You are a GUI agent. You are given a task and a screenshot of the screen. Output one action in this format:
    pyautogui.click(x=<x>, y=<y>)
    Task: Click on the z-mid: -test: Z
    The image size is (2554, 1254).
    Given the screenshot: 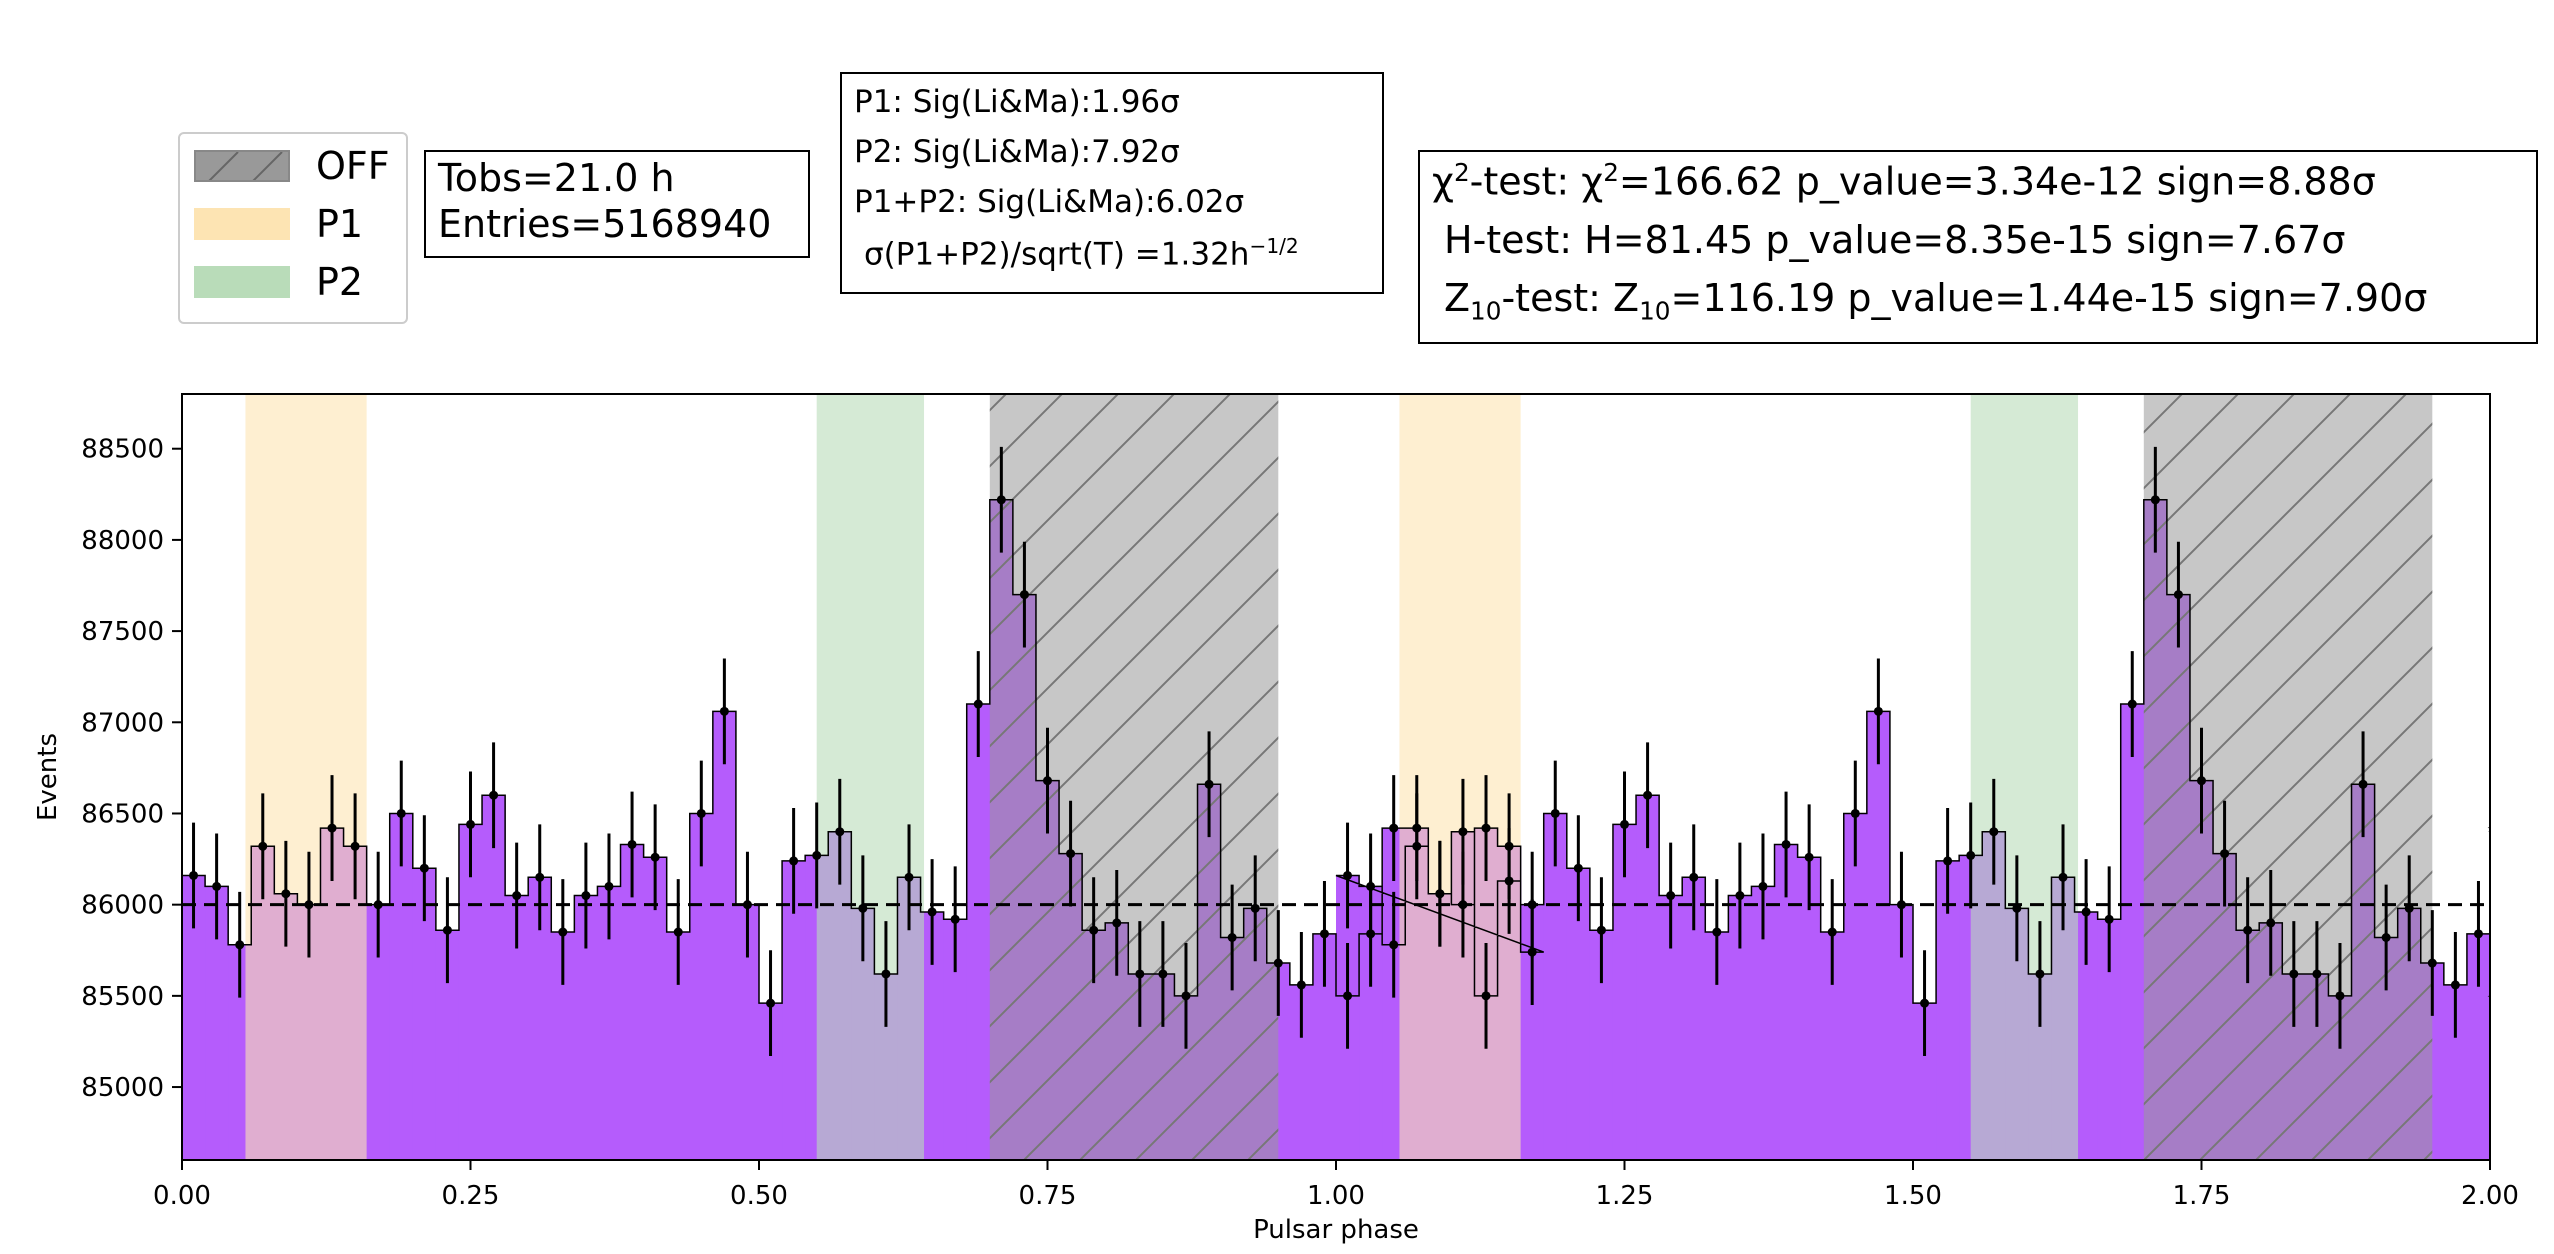 What is the action you would take?
    pyautogui.click(x=1570, y=298)
    